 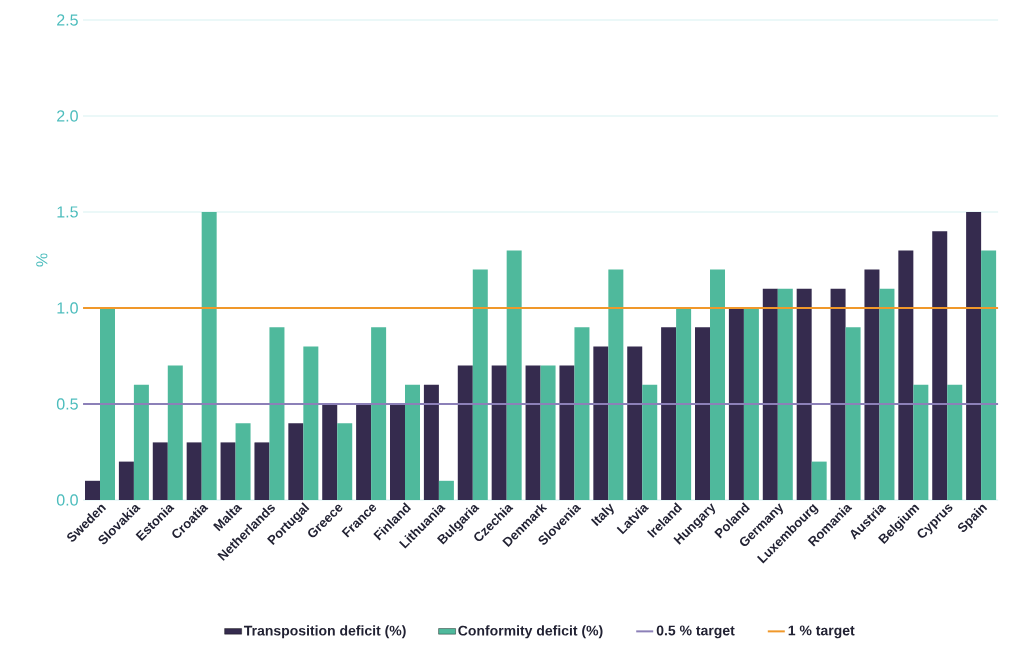 What do you see at coordinates (821, 632) in the screenshot?
I see `legend-label: 1 % target` at bounding box center [821, 632].